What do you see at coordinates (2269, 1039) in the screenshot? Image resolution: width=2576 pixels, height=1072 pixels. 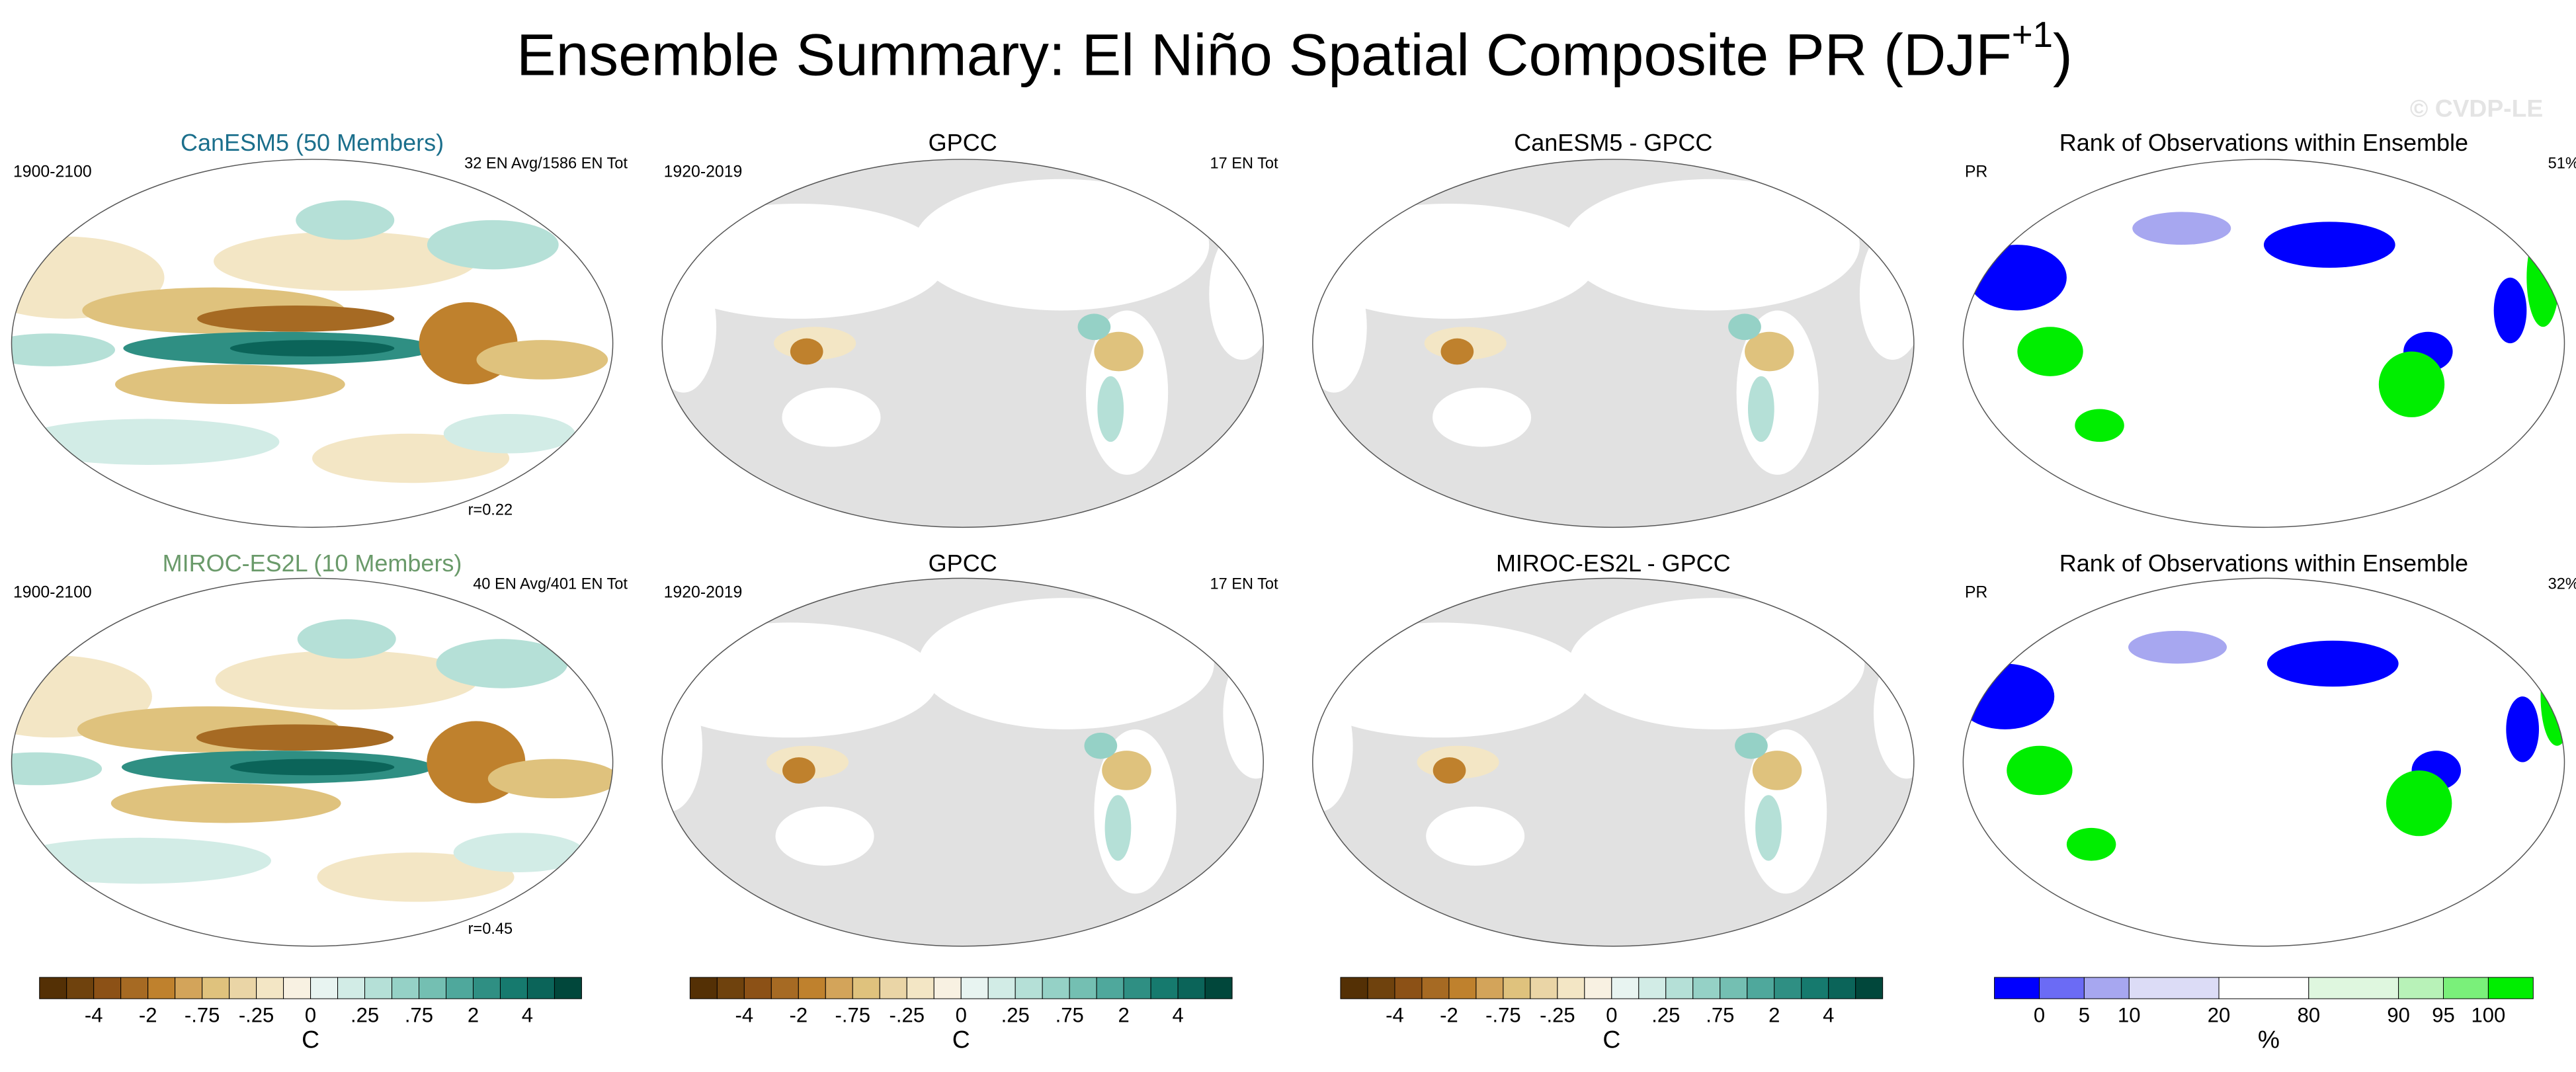 I see `colorbar-unit: %` at bounding box center [2269, 1039].